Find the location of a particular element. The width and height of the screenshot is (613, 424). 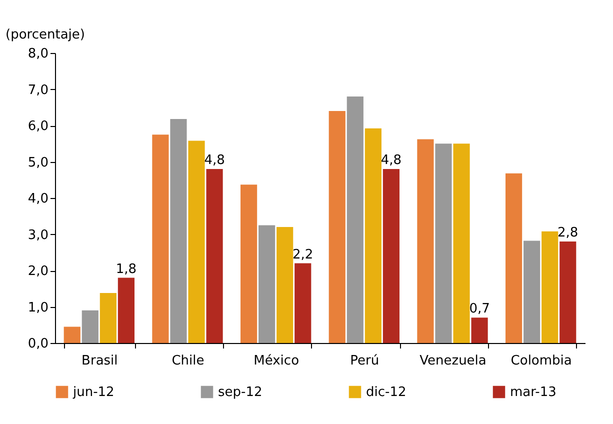

x-tick-label: Venezuela is located at coordinates (453, 361).